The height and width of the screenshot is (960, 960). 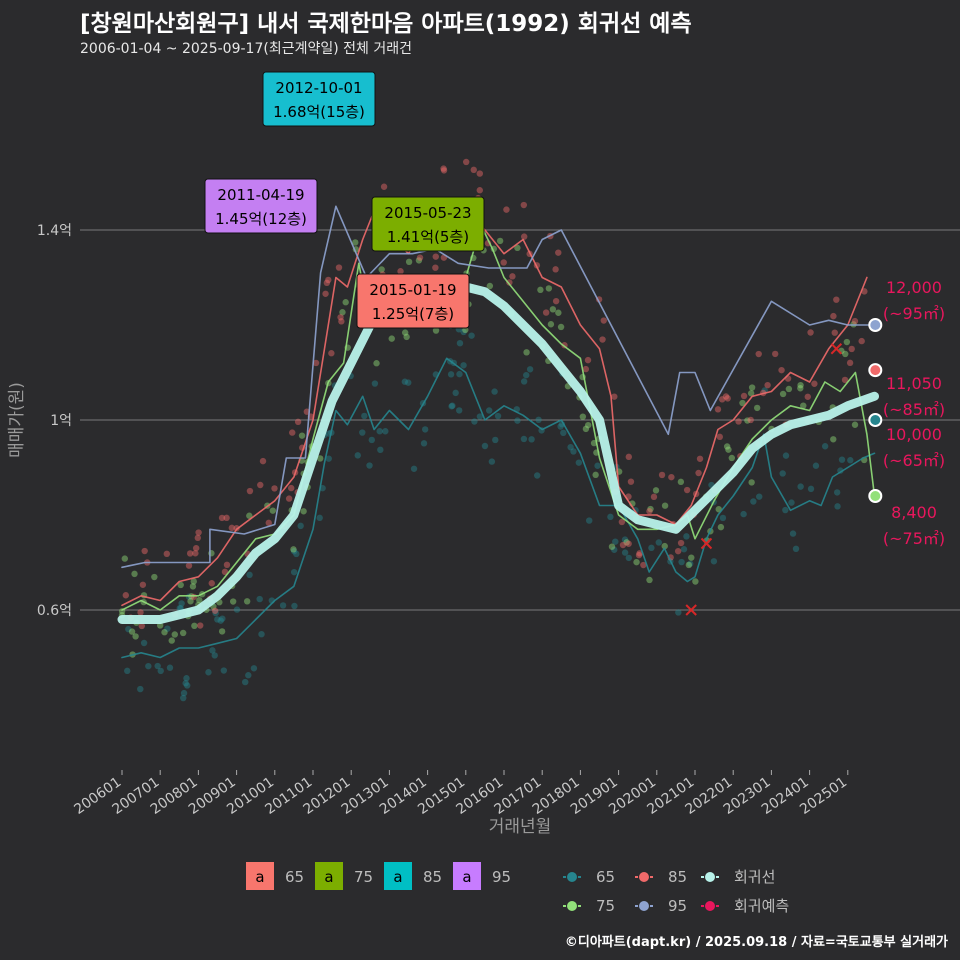 What do you see at coordinates (875, 370) in the screenshot?
I see `end-point-marker` at bounding box center [875, 370].